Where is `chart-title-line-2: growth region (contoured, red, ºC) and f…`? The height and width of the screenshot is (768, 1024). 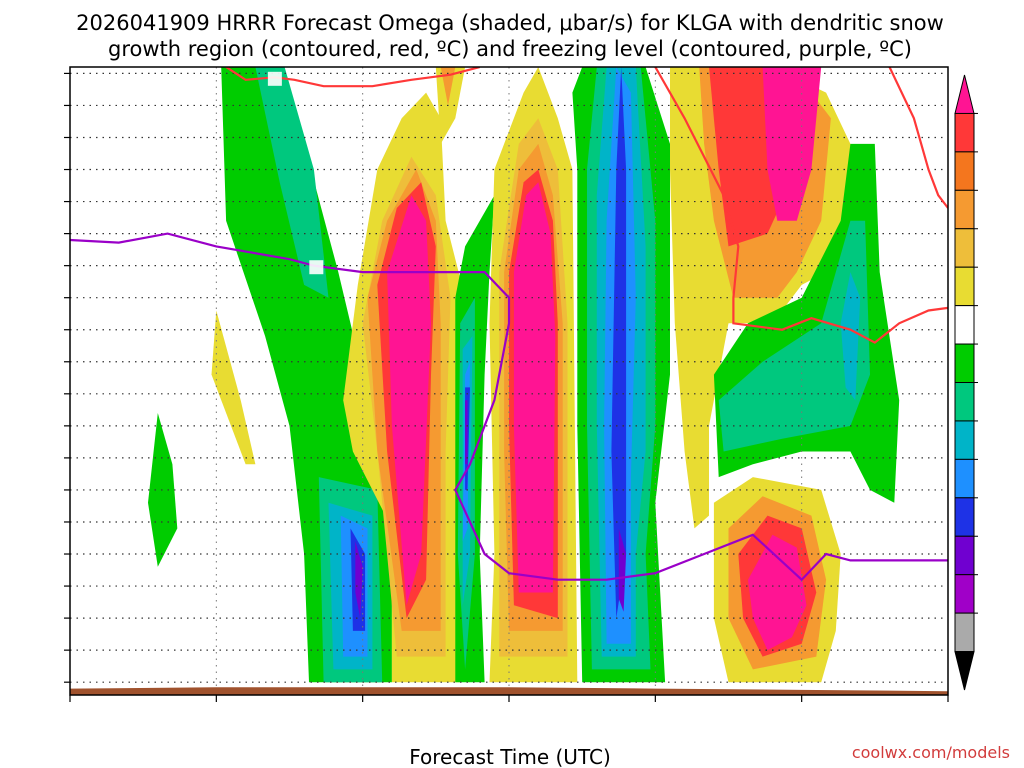 chart-title-line-2: growth region (contoured, red, ºC) and f… is located at coordinates (510, 49).